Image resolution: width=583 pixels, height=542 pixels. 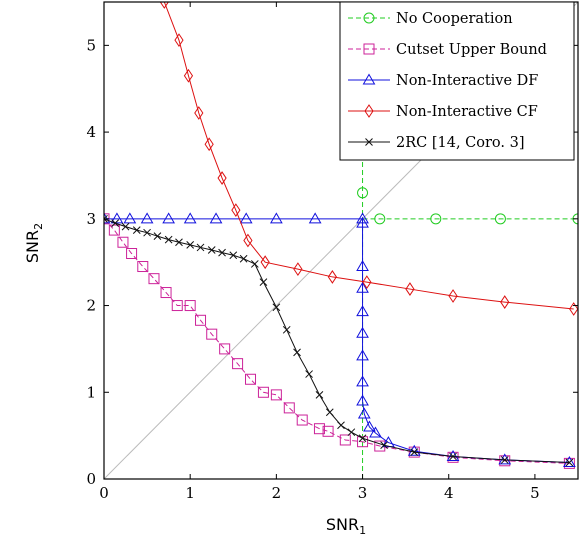 What do you see at coordinates (342, 524) in the screenshot?
I see `x-axis-label-main: SNR` at bounding box center [342, 524].